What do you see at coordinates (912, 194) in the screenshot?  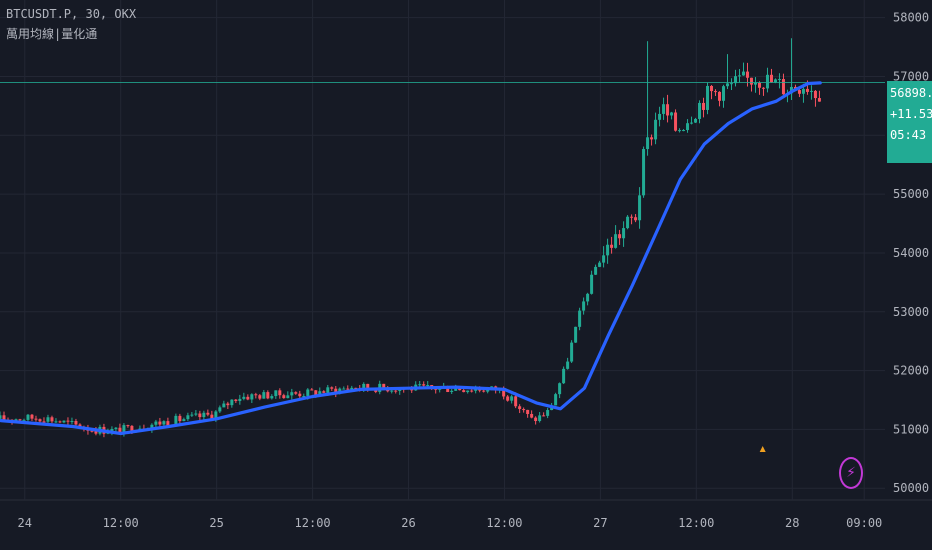 I see `y-tick-label: 55000.0` at bounding box center [912, 194].